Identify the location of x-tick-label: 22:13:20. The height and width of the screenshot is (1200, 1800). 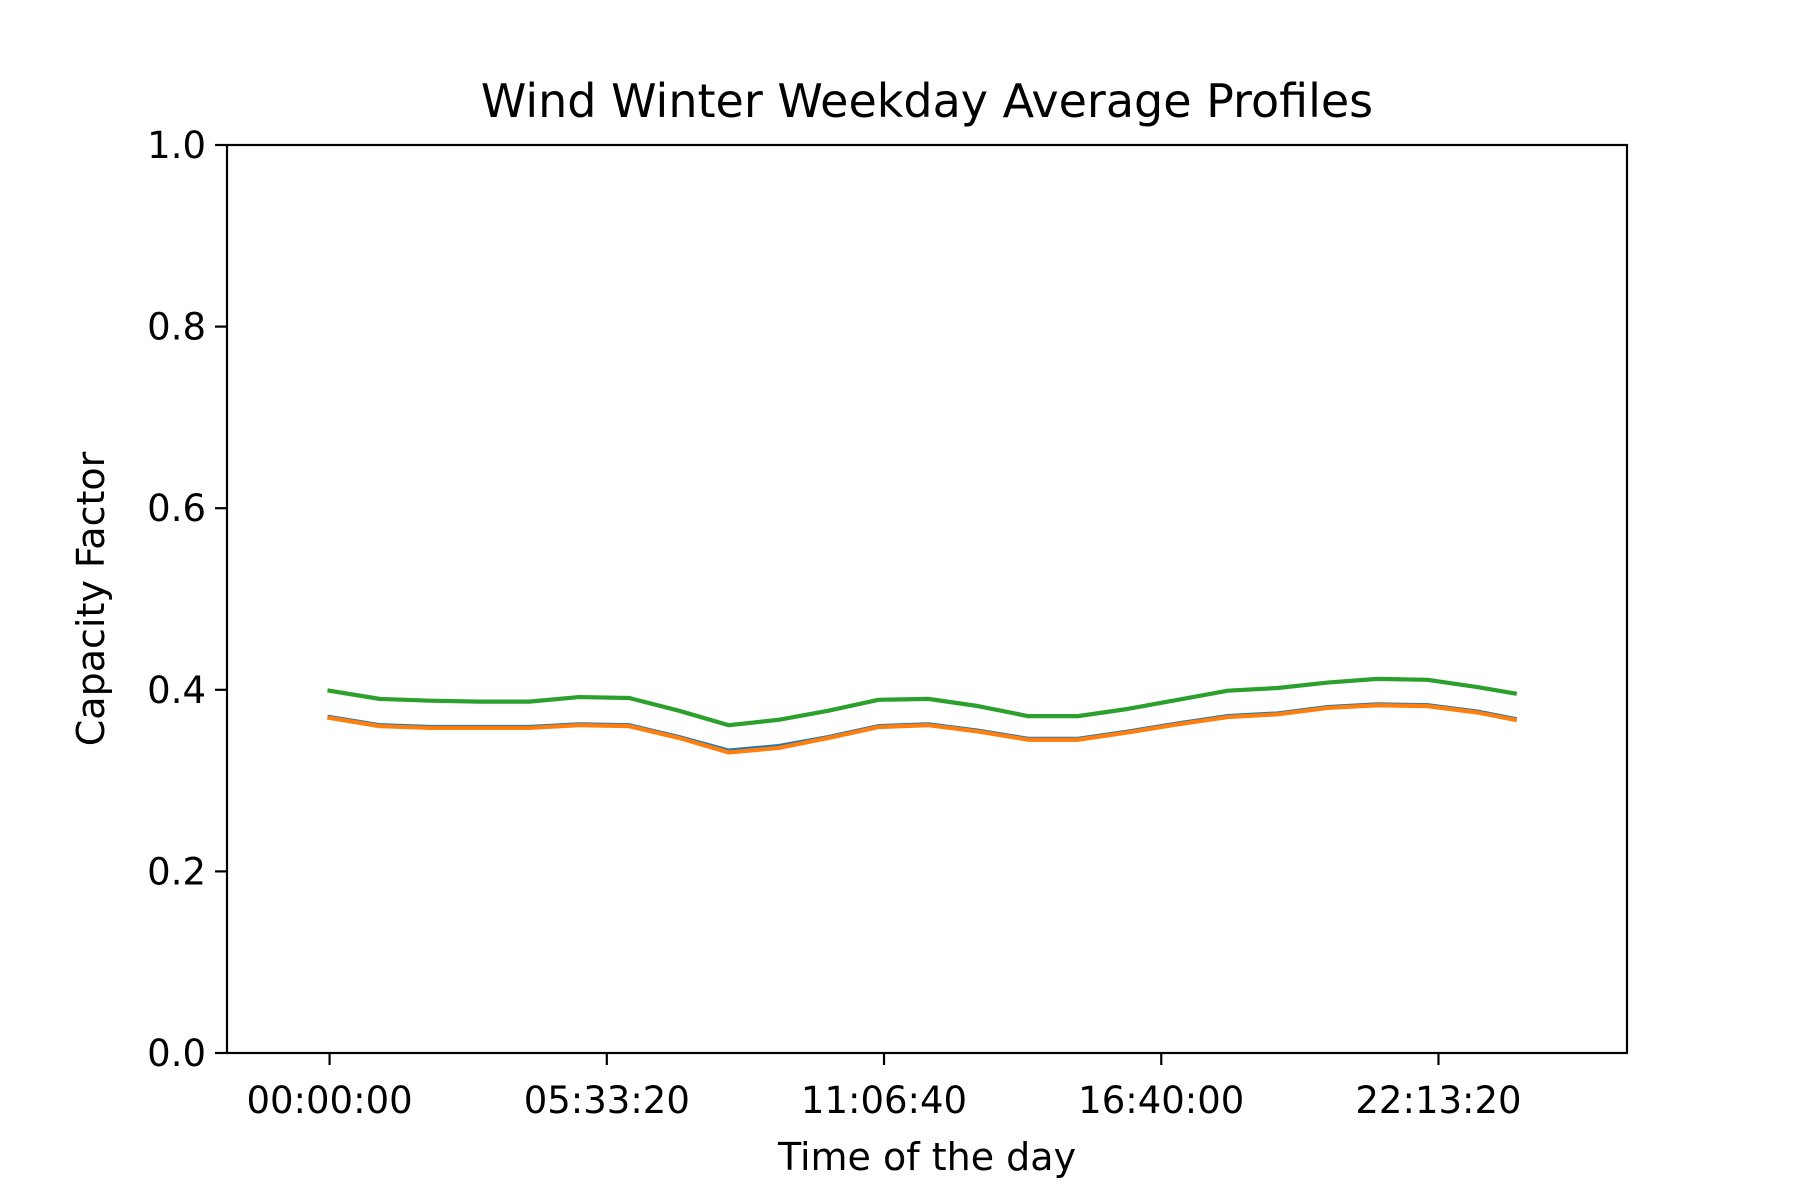
(1438, 1100).